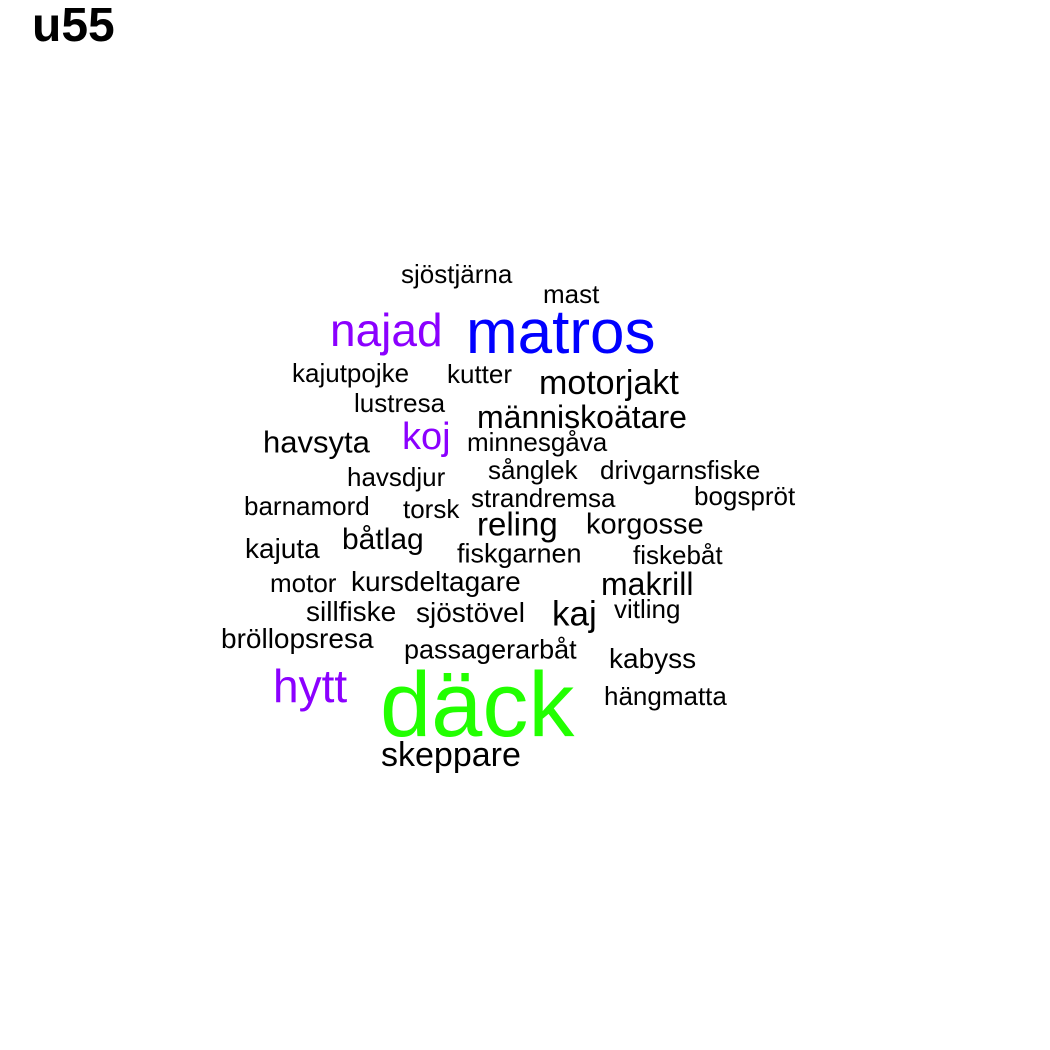 The image size is (1050, 1050). Describe the element at coordinates (310, 686) in the screenshot. I see `word-35: hytt` at that location.